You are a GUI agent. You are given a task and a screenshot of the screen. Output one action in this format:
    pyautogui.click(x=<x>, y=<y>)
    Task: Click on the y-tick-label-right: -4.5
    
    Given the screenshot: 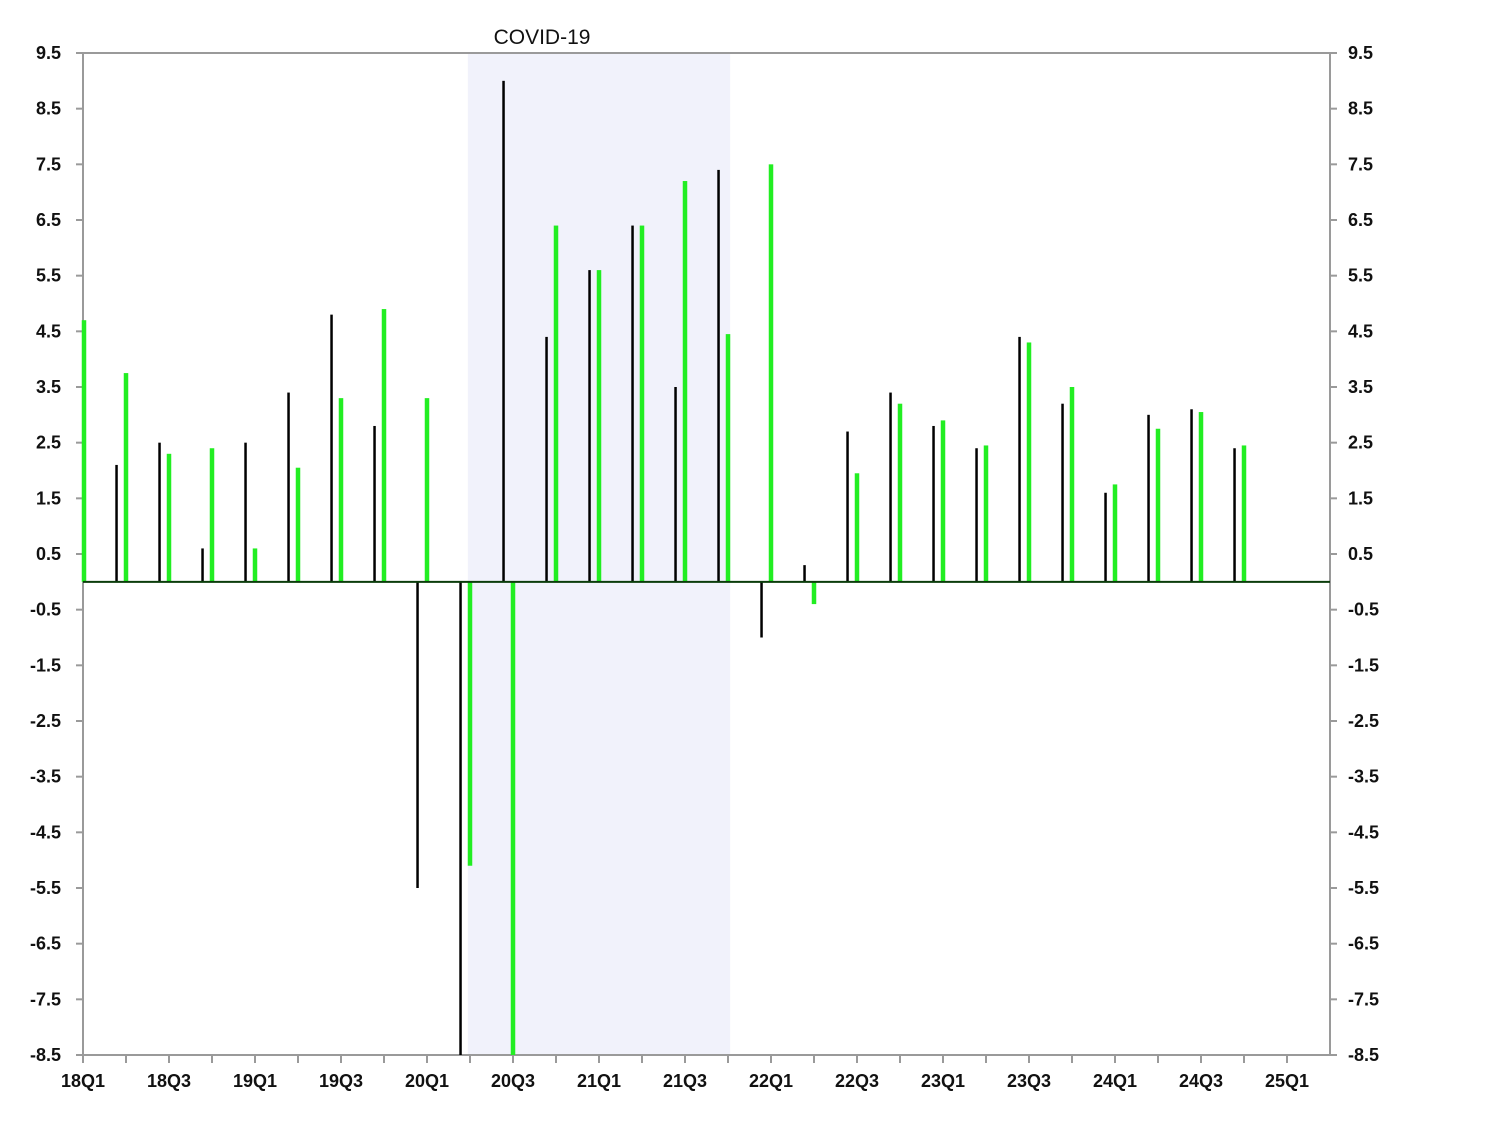 What is the action you would take?
    pyautogui.click(x=1363, y=832)
    